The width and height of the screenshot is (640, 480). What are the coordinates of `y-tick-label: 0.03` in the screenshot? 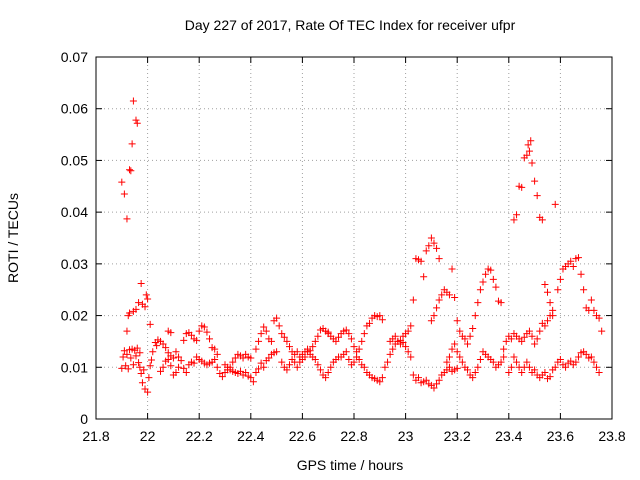 It's located at (74, 264).